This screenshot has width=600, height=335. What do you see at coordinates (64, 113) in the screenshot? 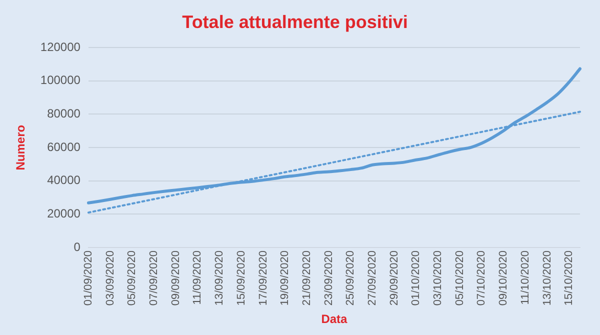
I see `y-tick-label: 80000` at bounding box center [64, 113].